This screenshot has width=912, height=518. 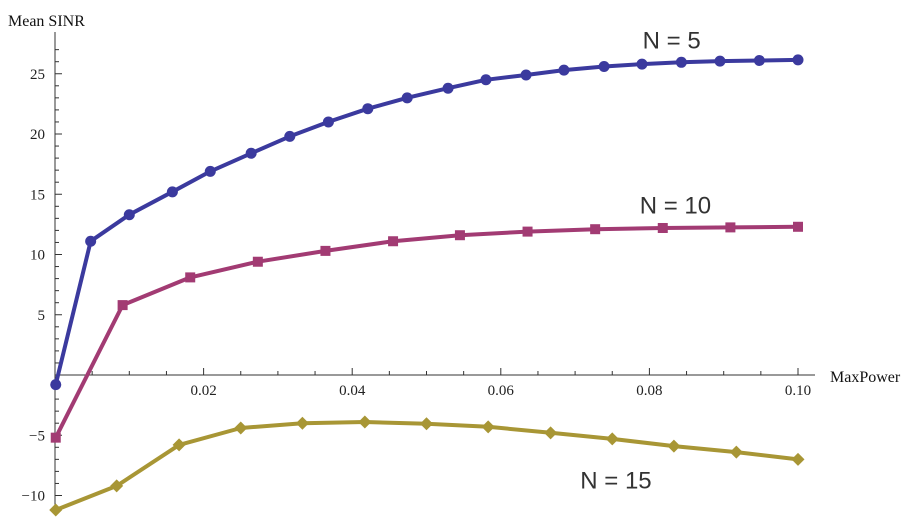 What do you see at coordinates (672, 40) in the screenshot?
I see `series-label: N = 5` at bounding box center [672, 40].